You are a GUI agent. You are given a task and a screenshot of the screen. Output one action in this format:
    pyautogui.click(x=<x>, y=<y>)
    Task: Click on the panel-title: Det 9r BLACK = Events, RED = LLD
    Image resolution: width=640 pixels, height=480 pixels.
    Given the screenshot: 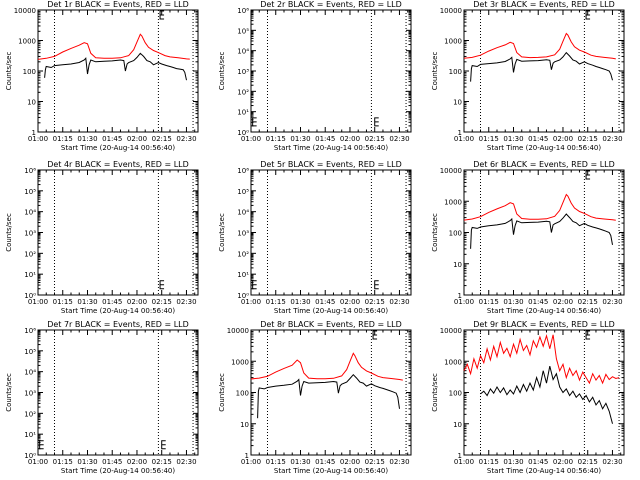 What is the action you would take?
    pyautogui.click(x=544, y=324)
    